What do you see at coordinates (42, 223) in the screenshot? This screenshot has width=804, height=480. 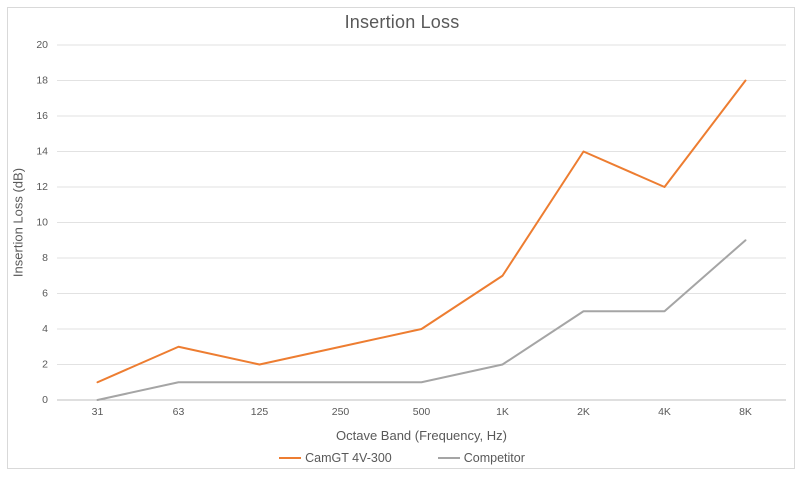 I see `y-tick-label: 10` at bounding box center [42, 223].